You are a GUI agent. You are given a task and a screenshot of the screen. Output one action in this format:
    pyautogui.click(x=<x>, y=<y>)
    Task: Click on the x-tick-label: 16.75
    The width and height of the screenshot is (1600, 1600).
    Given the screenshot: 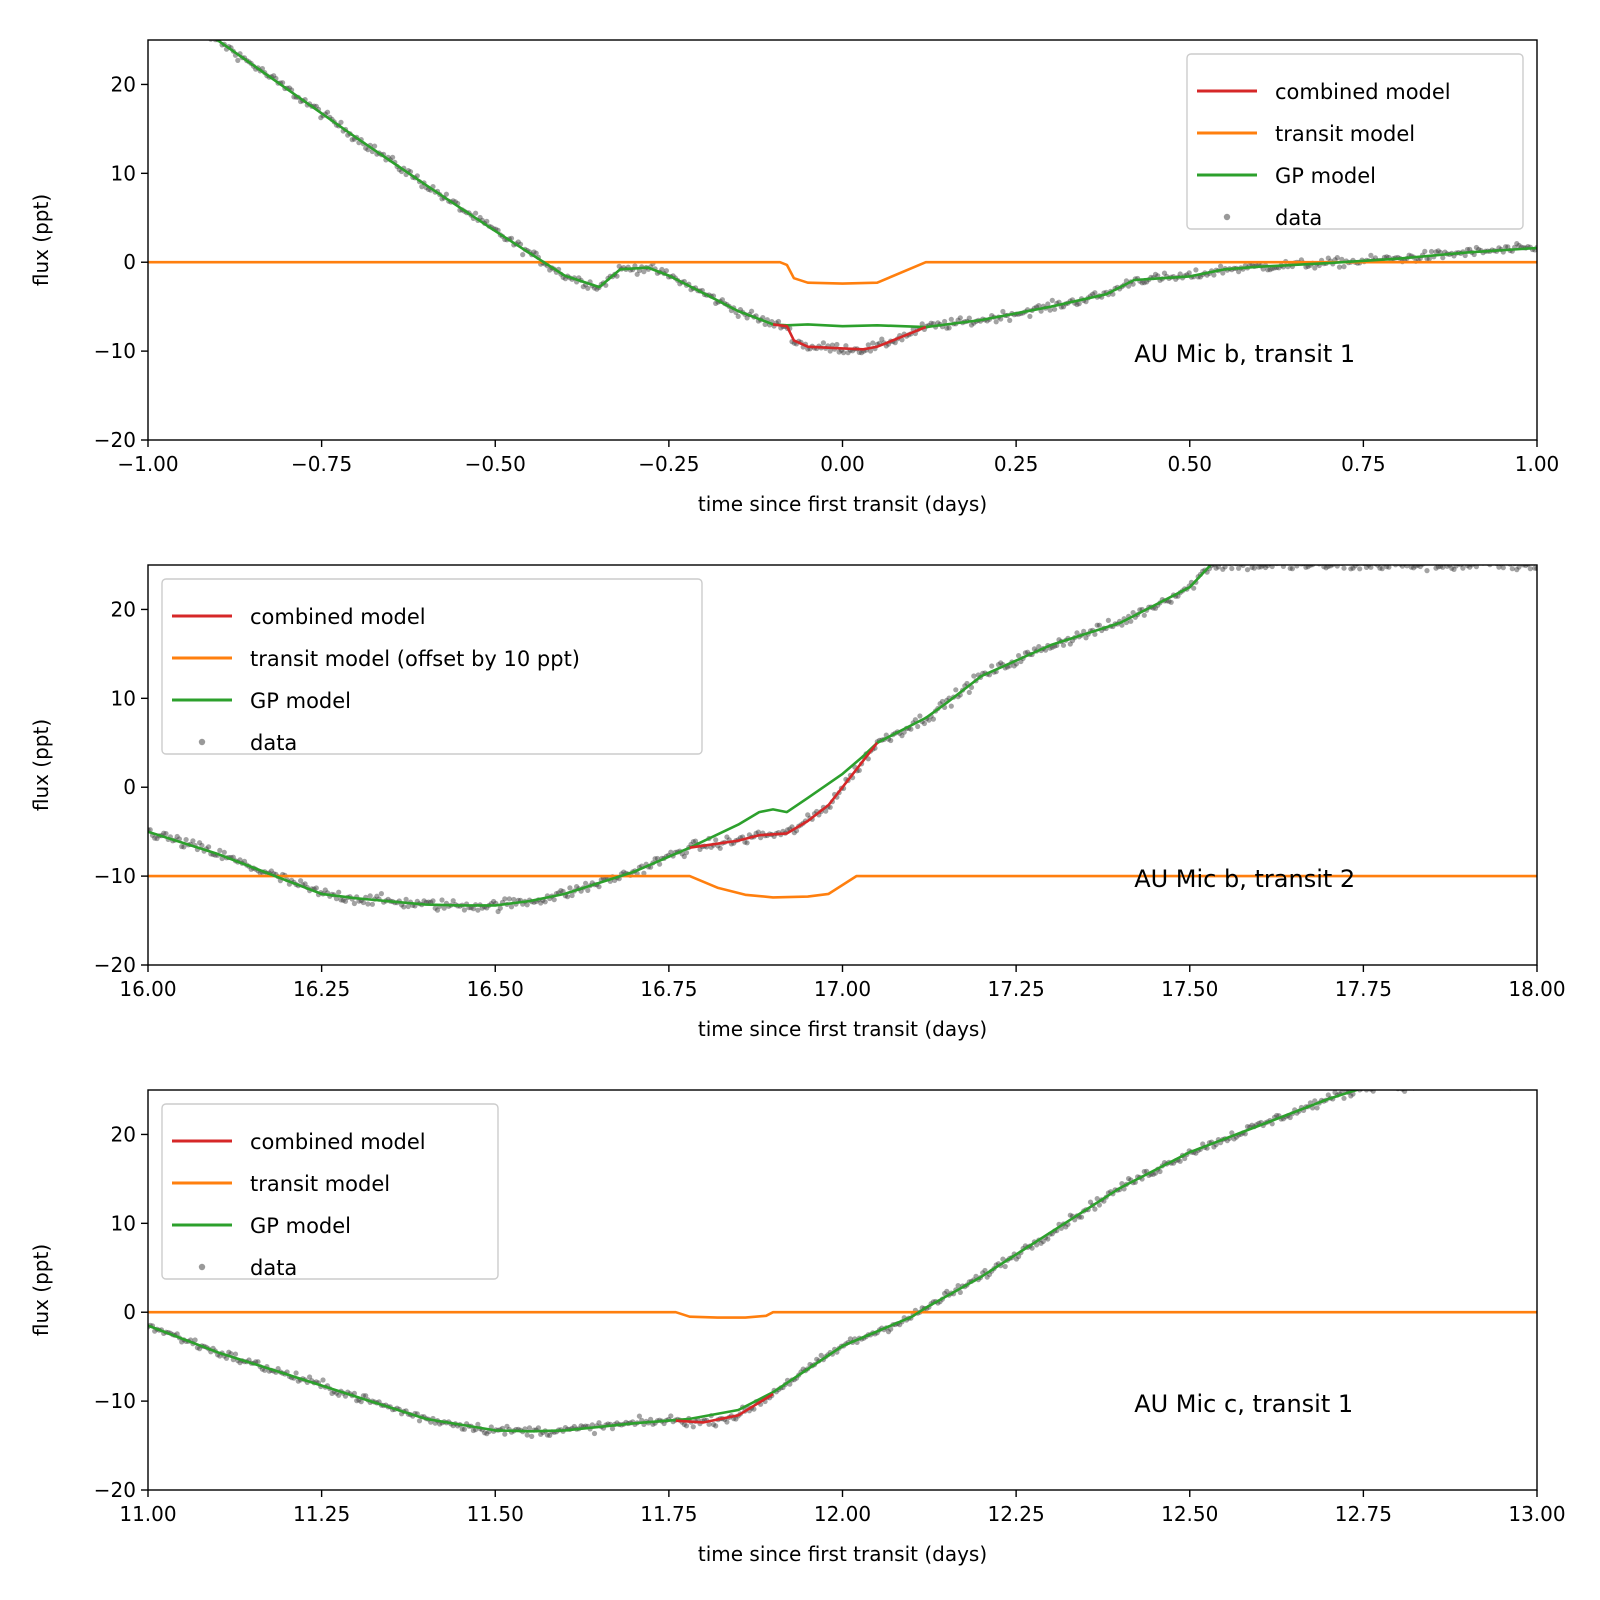 What is the action you would take?
    pyautogui.click(x=668, y=989)
    